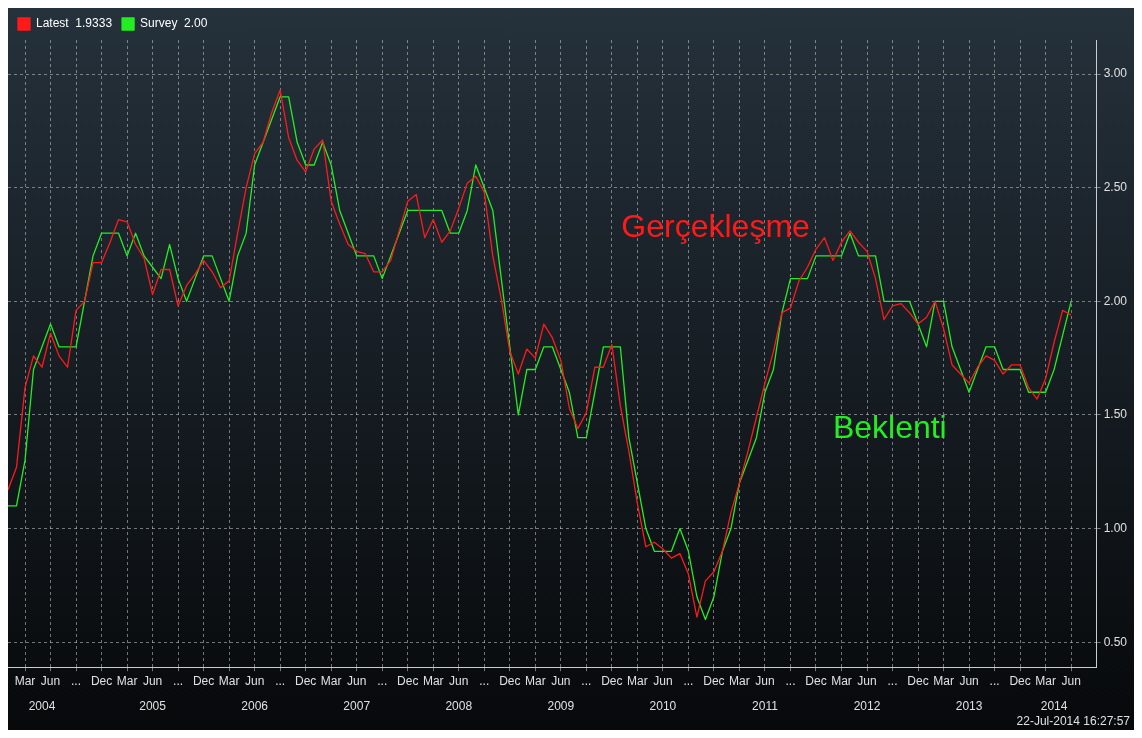  What do you see at coordinates (42, 706) in the screenshot?
I see `x2-tick-label: 2004` at bounding box center [42, 706].